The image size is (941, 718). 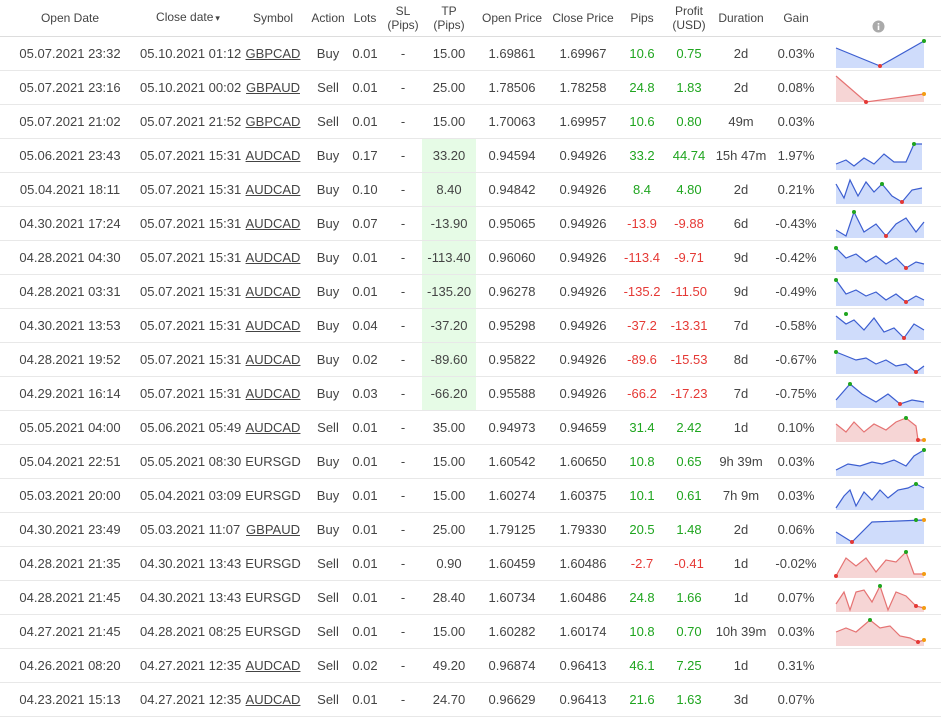 What do you see at coordinates (642, 393) in the screenshot?
I see `cell-text: -66.2` at bounding box center [642, 393].